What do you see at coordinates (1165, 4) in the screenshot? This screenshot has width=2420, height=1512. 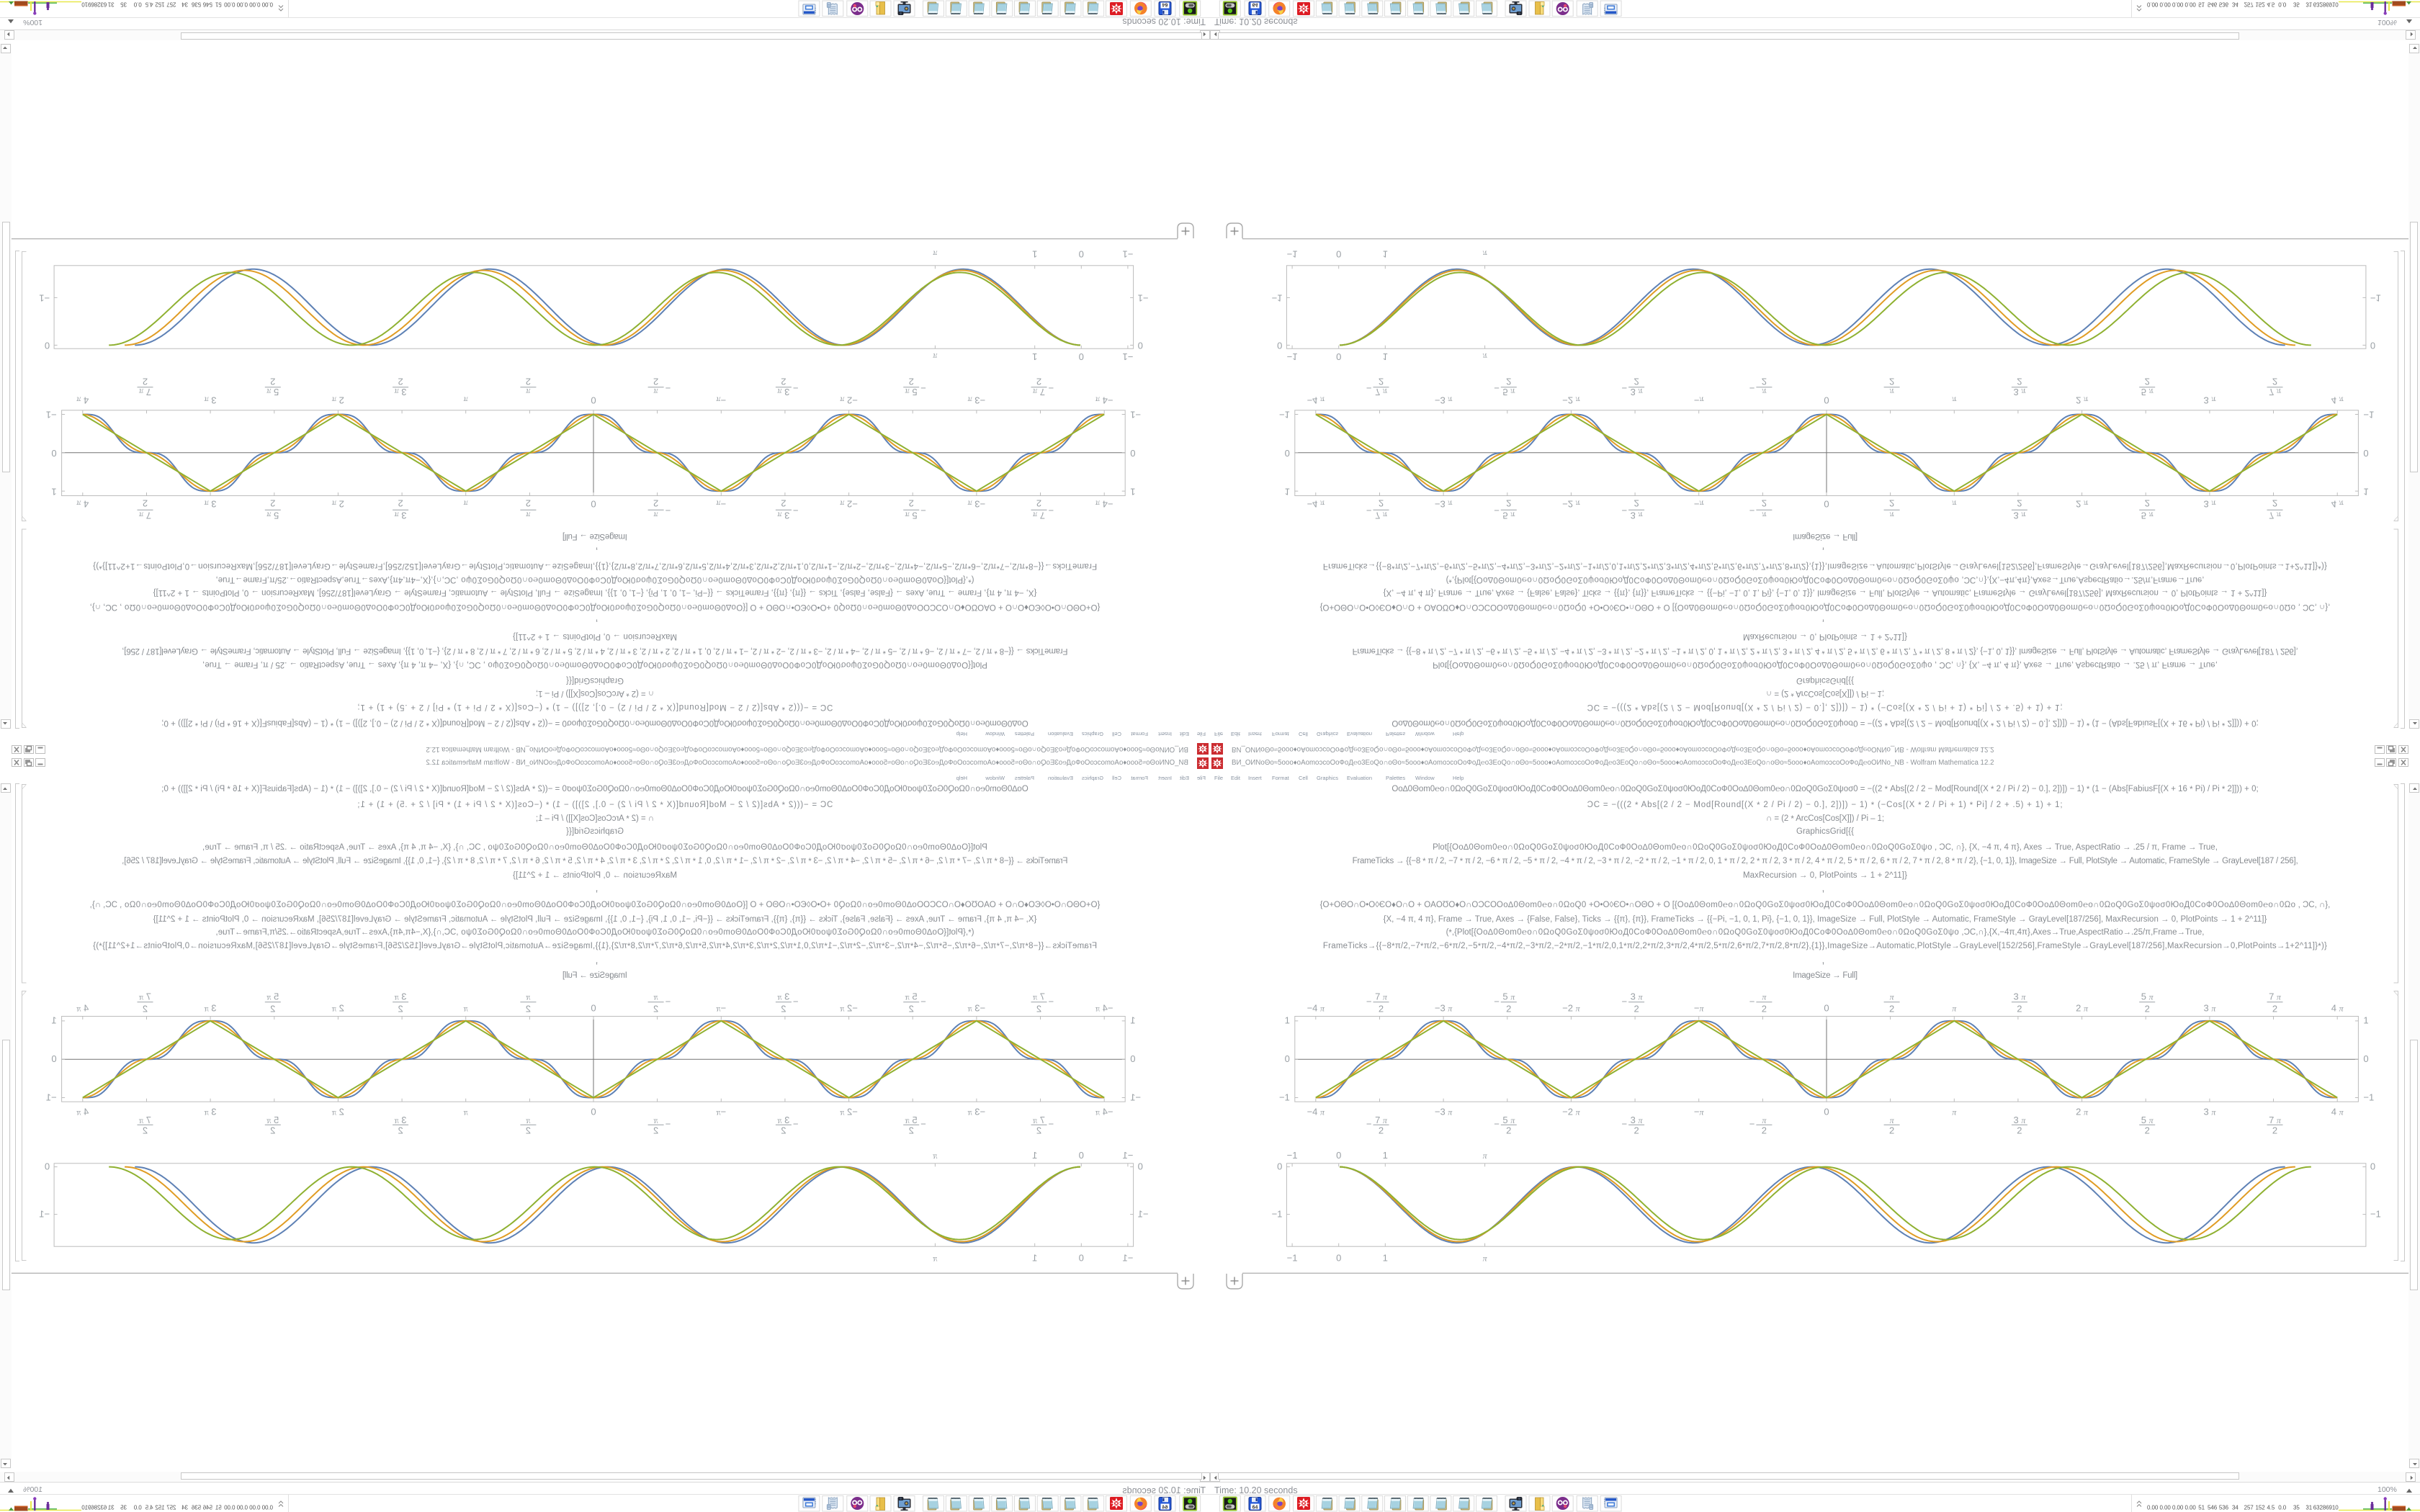 I see `svg-text: 64` at bounding box center [1165, 4].